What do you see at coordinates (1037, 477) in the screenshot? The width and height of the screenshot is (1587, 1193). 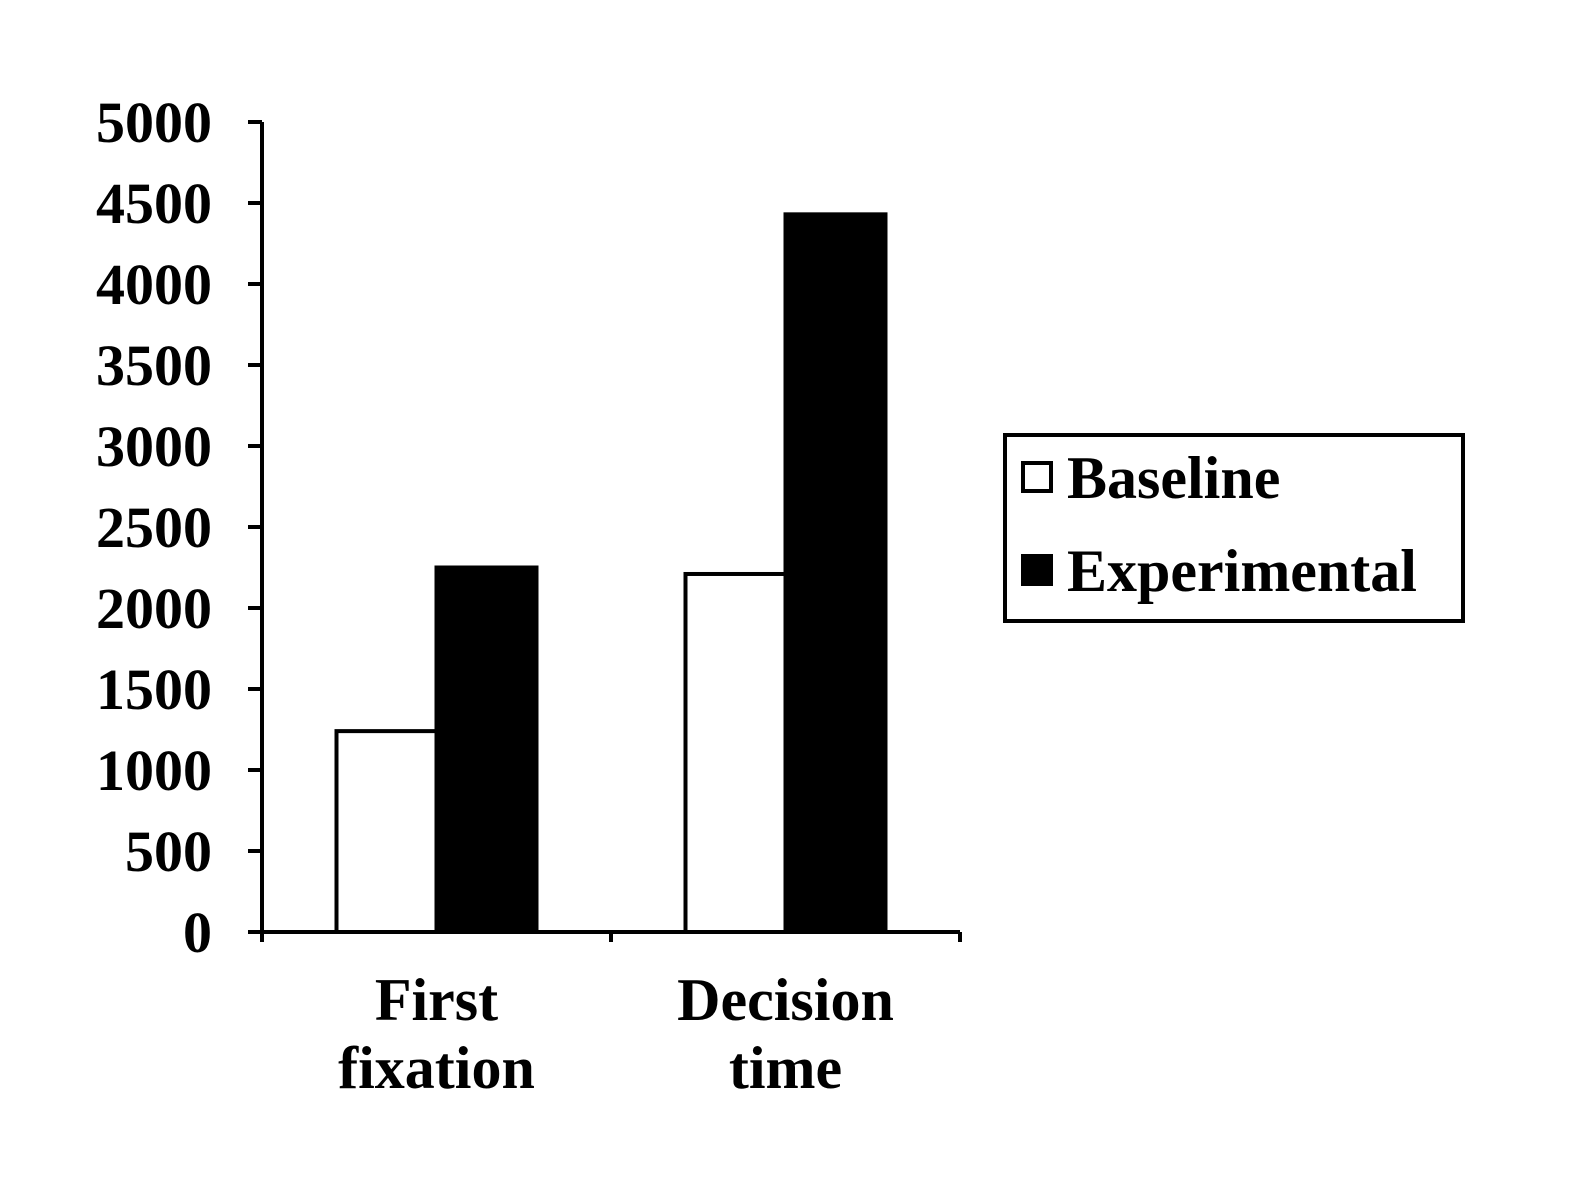 I see `legend-swatch-baseline` at bounding box center [1037, 477].